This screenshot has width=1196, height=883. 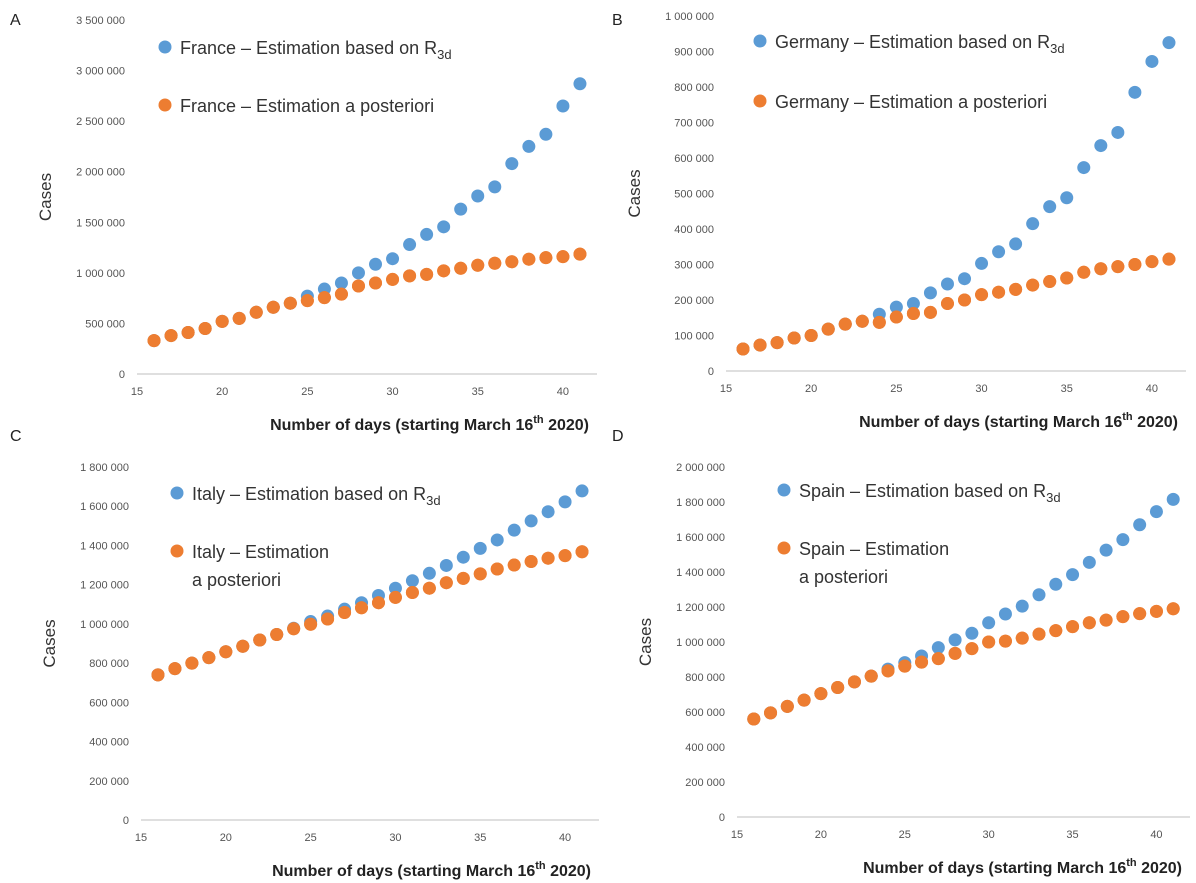 What do you see at coordinates (700, 468) in the screenshot?
I see `y-tick-label: 2 000 000` at bounding box center [700, 468].